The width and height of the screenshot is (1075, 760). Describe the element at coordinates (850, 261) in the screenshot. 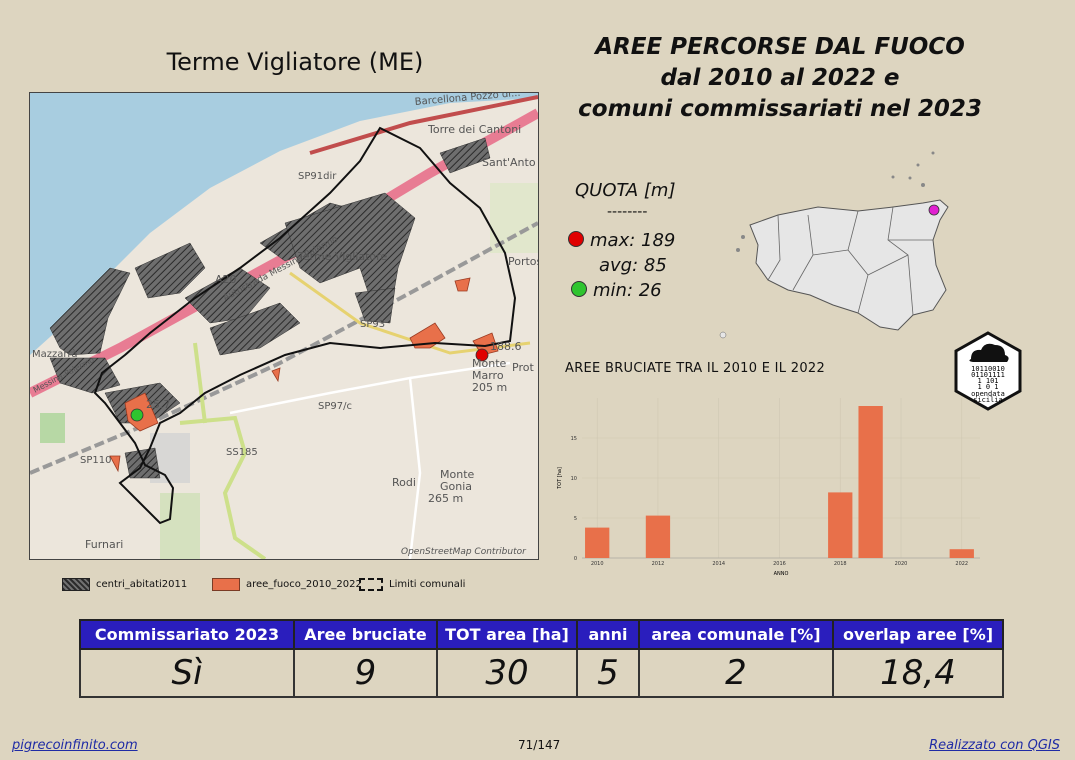

I see `province-borders` at that location.